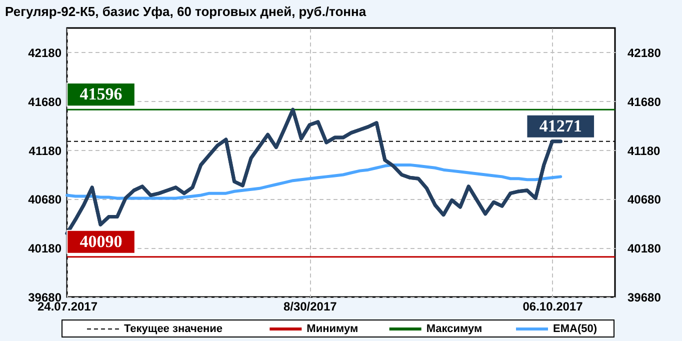 The width and height of the screenshot is (682, 341). What do you see at coordinates (310, 307) in the screenshot?
I see `x-tick-label: 8/30/2017` at bounding box center [310, 307].